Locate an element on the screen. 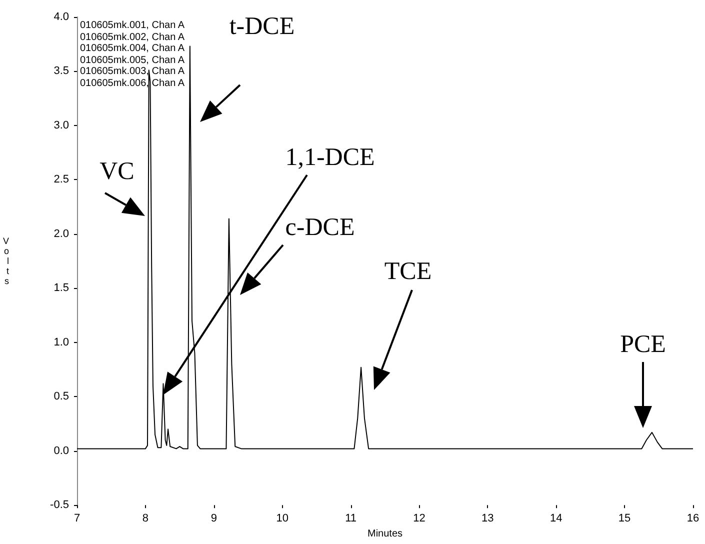  x-tick-label: 7 is located at coordinates (77, 518).